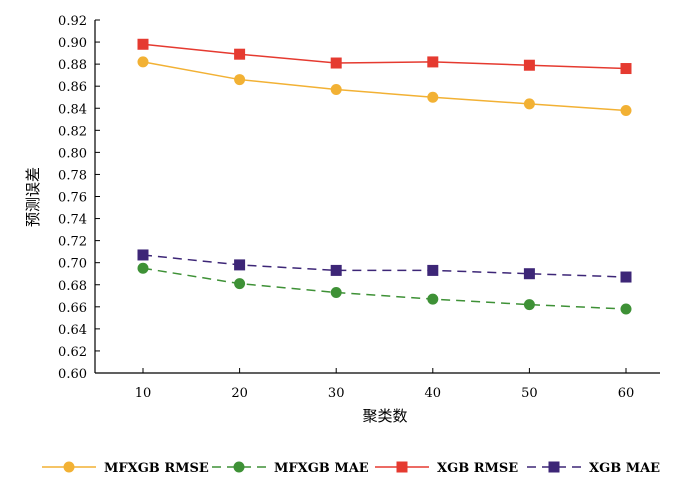 This screenshot has height=491, width=700. I want to click on x-tick-label: 30, so click(336, 393).